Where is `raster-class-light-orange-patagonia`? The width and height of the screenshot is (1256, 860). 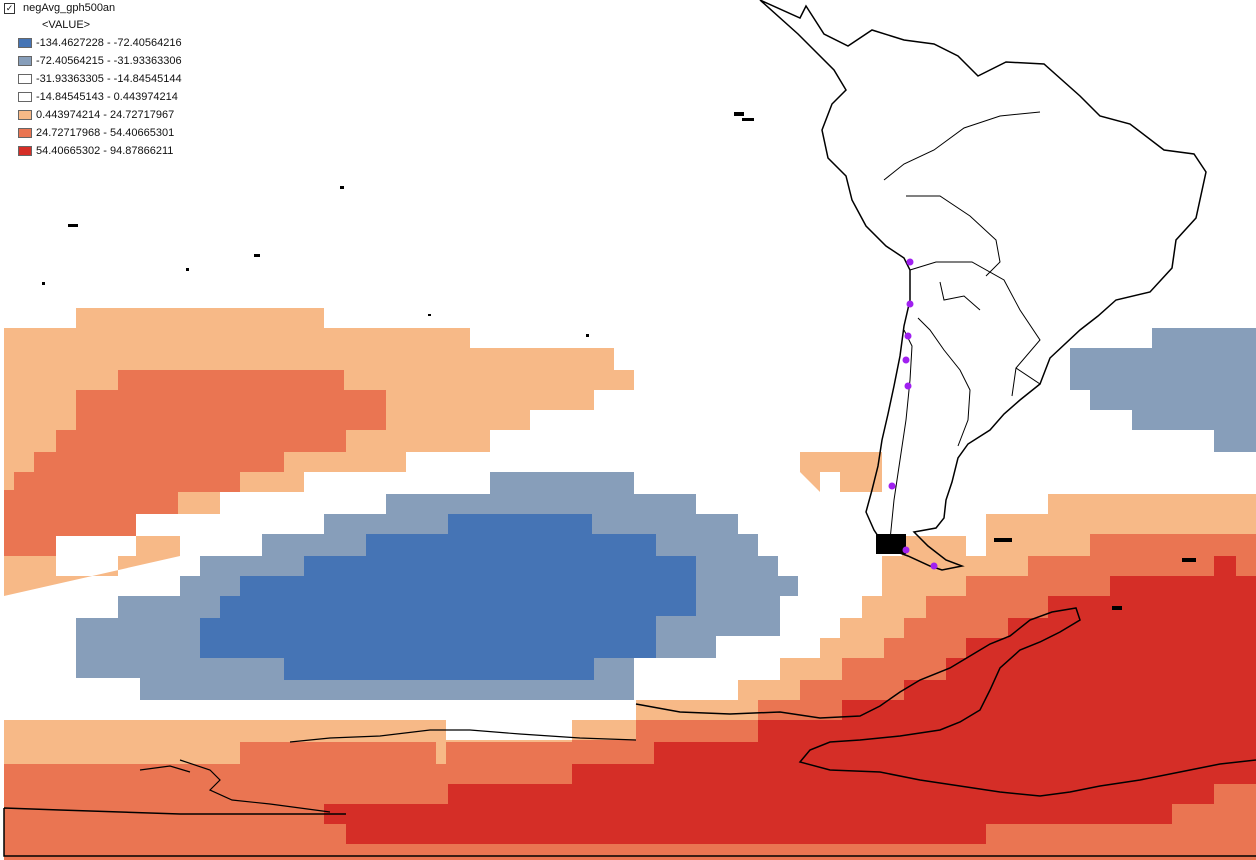 raster-class-light-orange-patagonia is located at coordinates (841, 472).